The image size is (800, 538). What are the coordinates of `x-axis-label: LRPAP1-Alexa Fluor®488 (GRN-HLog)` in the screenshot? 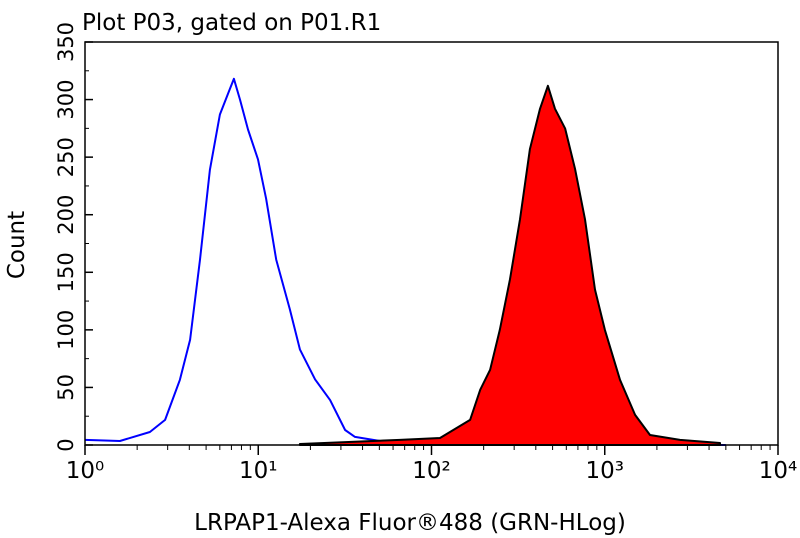 It's located at (410, 523).